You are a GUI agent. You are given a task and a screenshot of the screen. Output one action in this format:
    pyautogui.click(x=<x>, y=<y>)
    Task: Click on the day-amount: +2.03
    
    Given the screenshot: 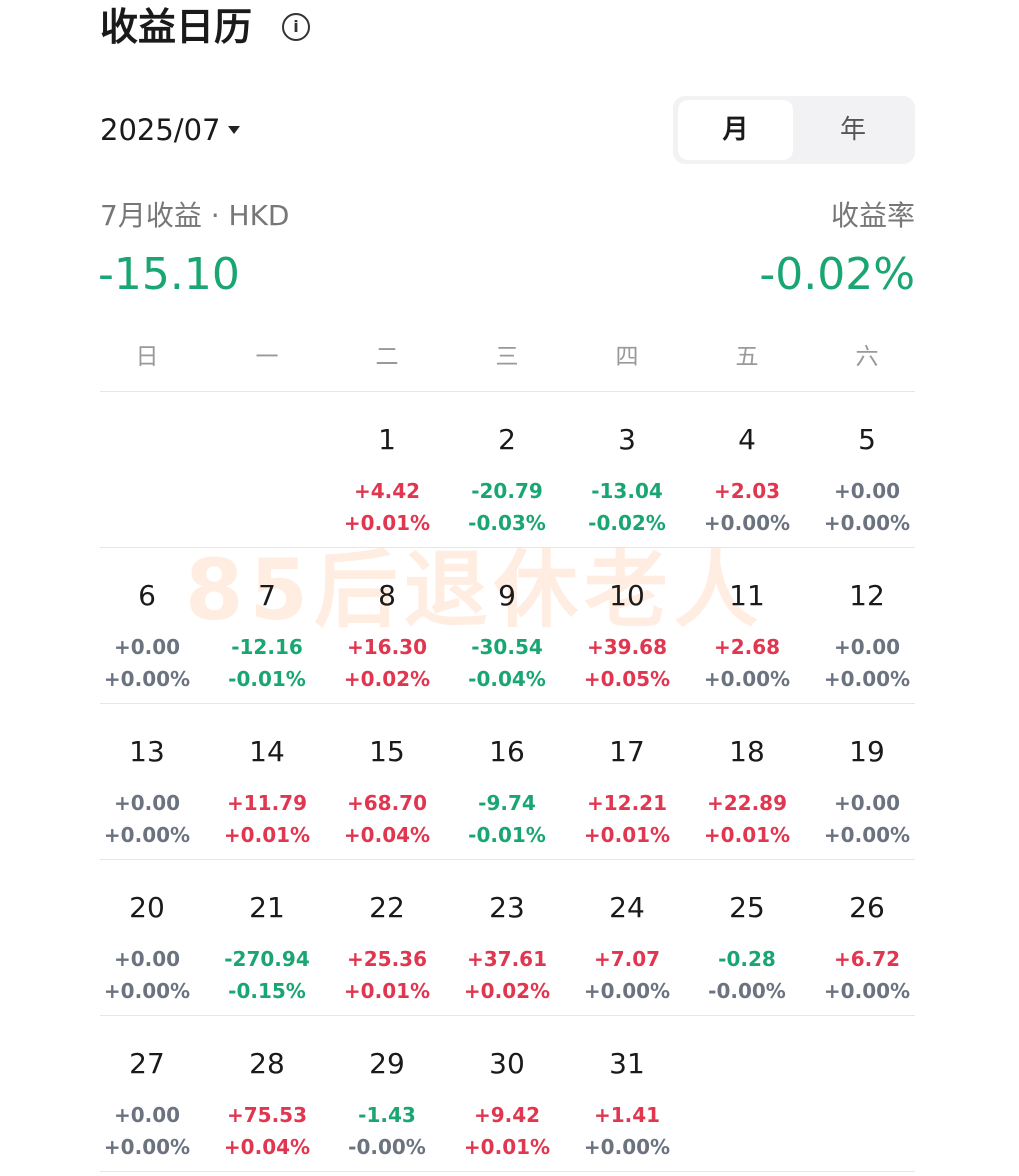 What is the action you would take?
    pyautogui.click(x=747, y=491)
    